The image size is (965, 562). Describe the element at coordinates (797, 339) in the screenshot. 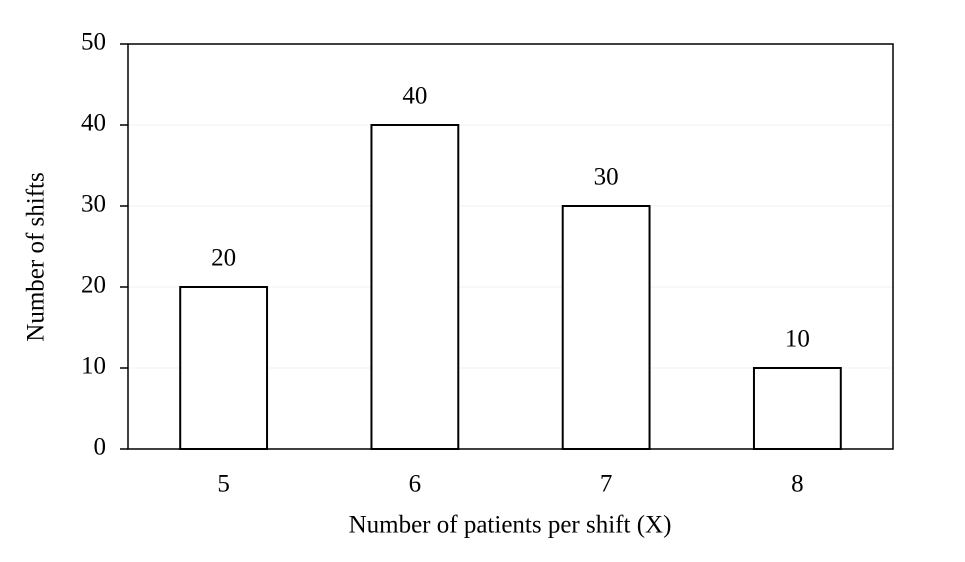

I see `data-label: 10` at that location.